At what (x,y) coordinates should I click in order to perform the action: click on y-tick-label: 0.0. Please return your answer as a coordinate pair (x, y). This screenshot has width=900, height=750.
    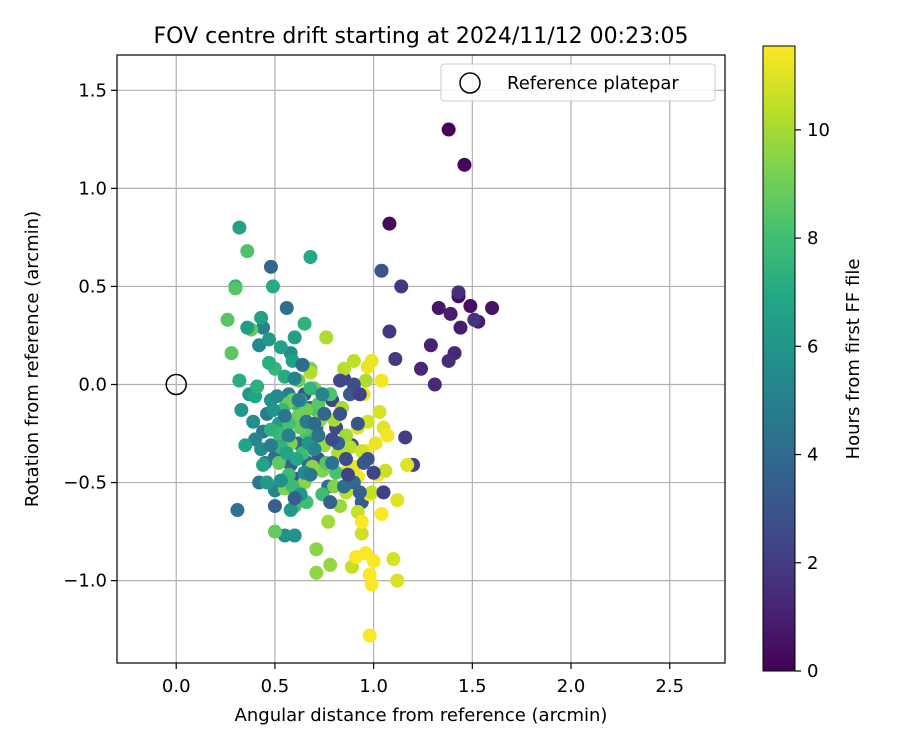
    Looking at the image, I should click on (92, 384).